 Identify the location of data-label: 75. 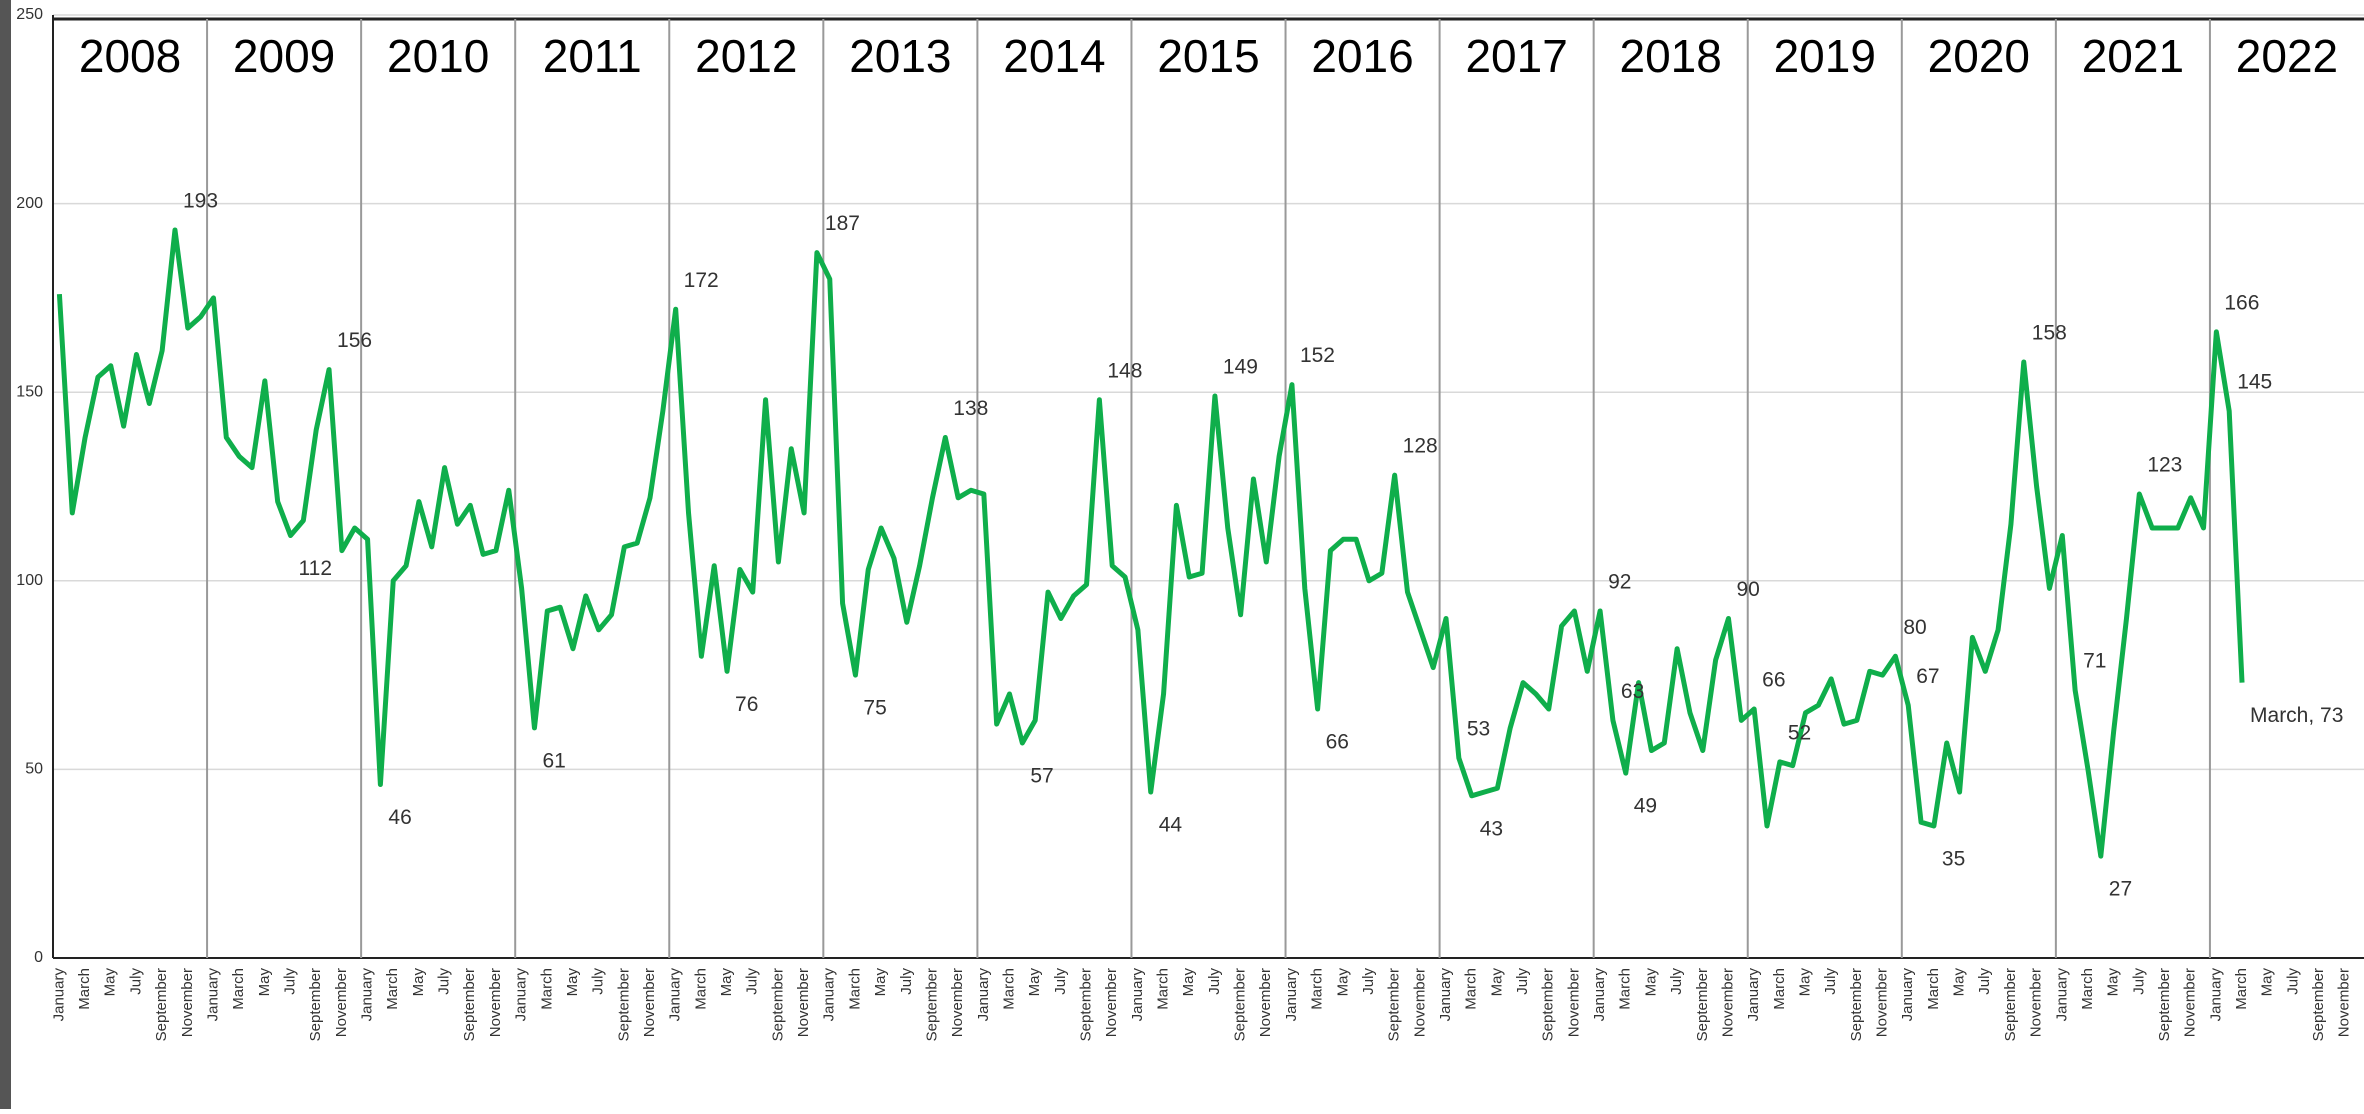
(874, 708).